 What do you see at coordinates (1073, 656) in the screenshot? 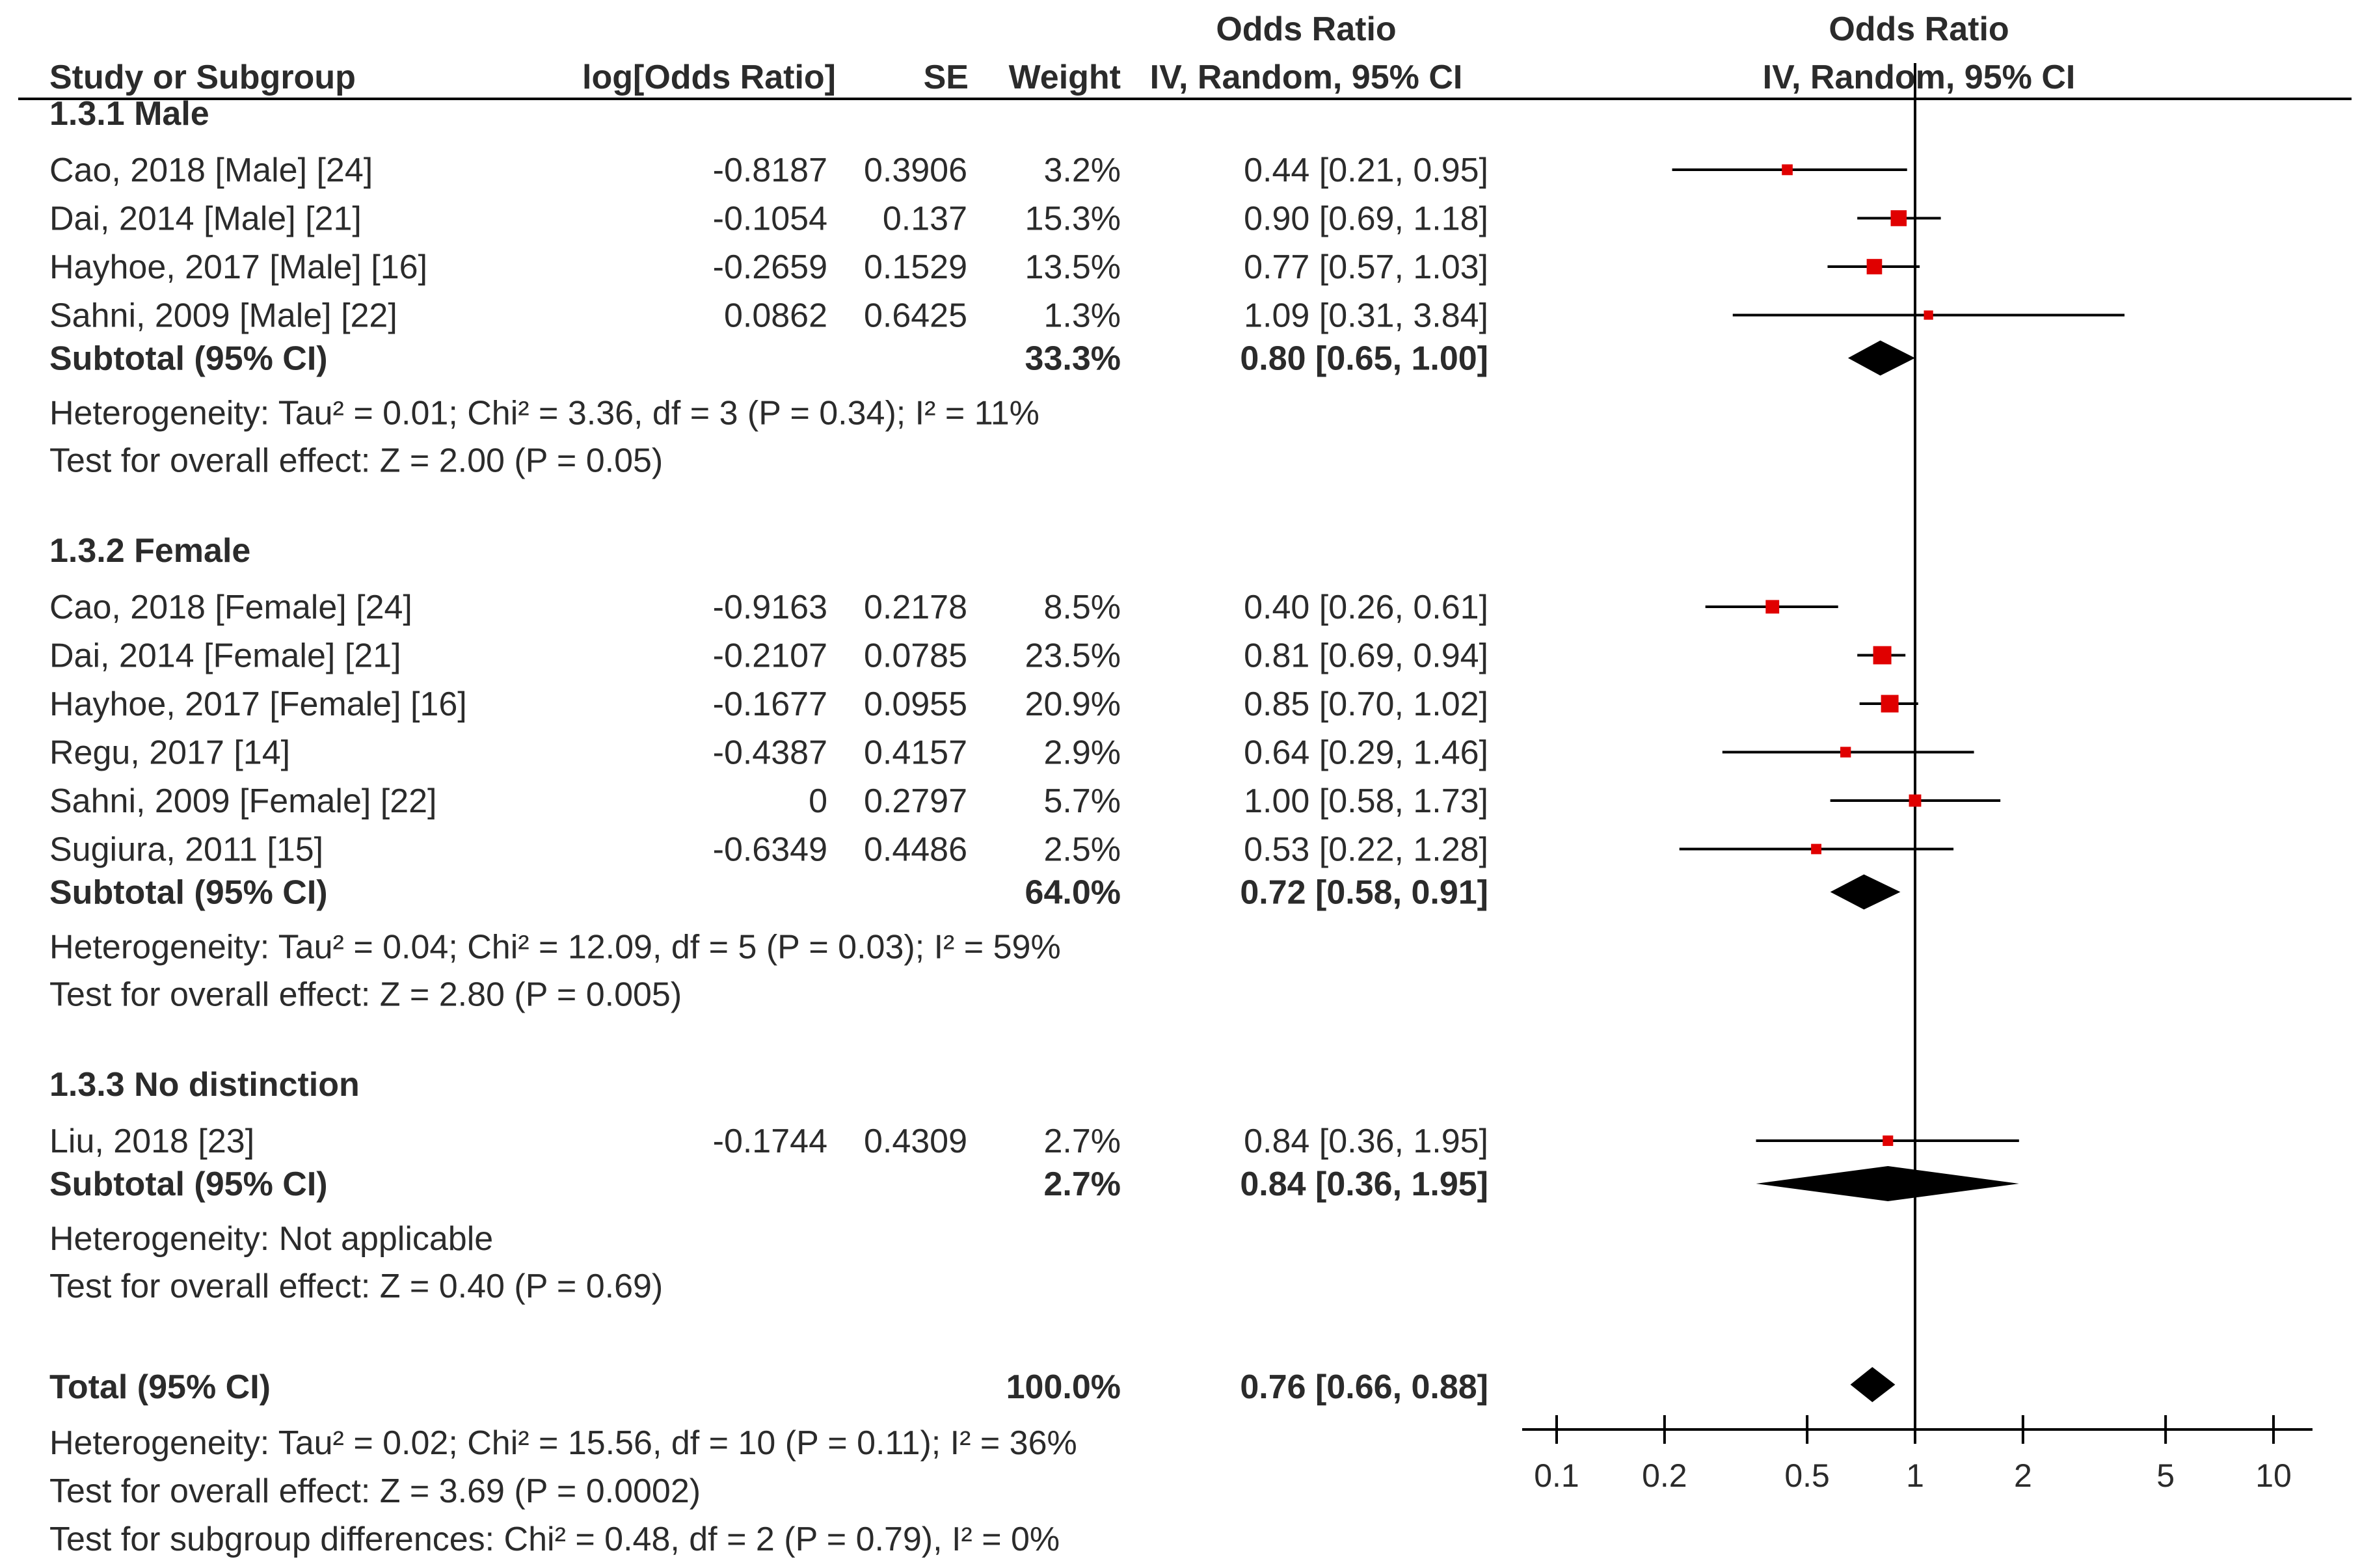
I see `study-weight: 23.5%` at bounding box center [1073, 656].